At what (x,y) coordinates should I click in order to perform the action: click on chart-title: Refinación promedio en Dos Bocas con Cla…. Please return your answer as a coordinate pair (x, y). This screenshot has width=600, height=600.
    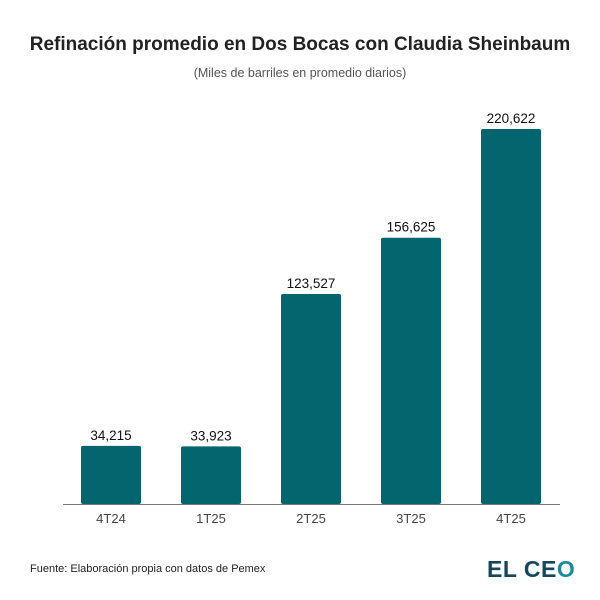
    Looking at the image, I should click on (300, 44).